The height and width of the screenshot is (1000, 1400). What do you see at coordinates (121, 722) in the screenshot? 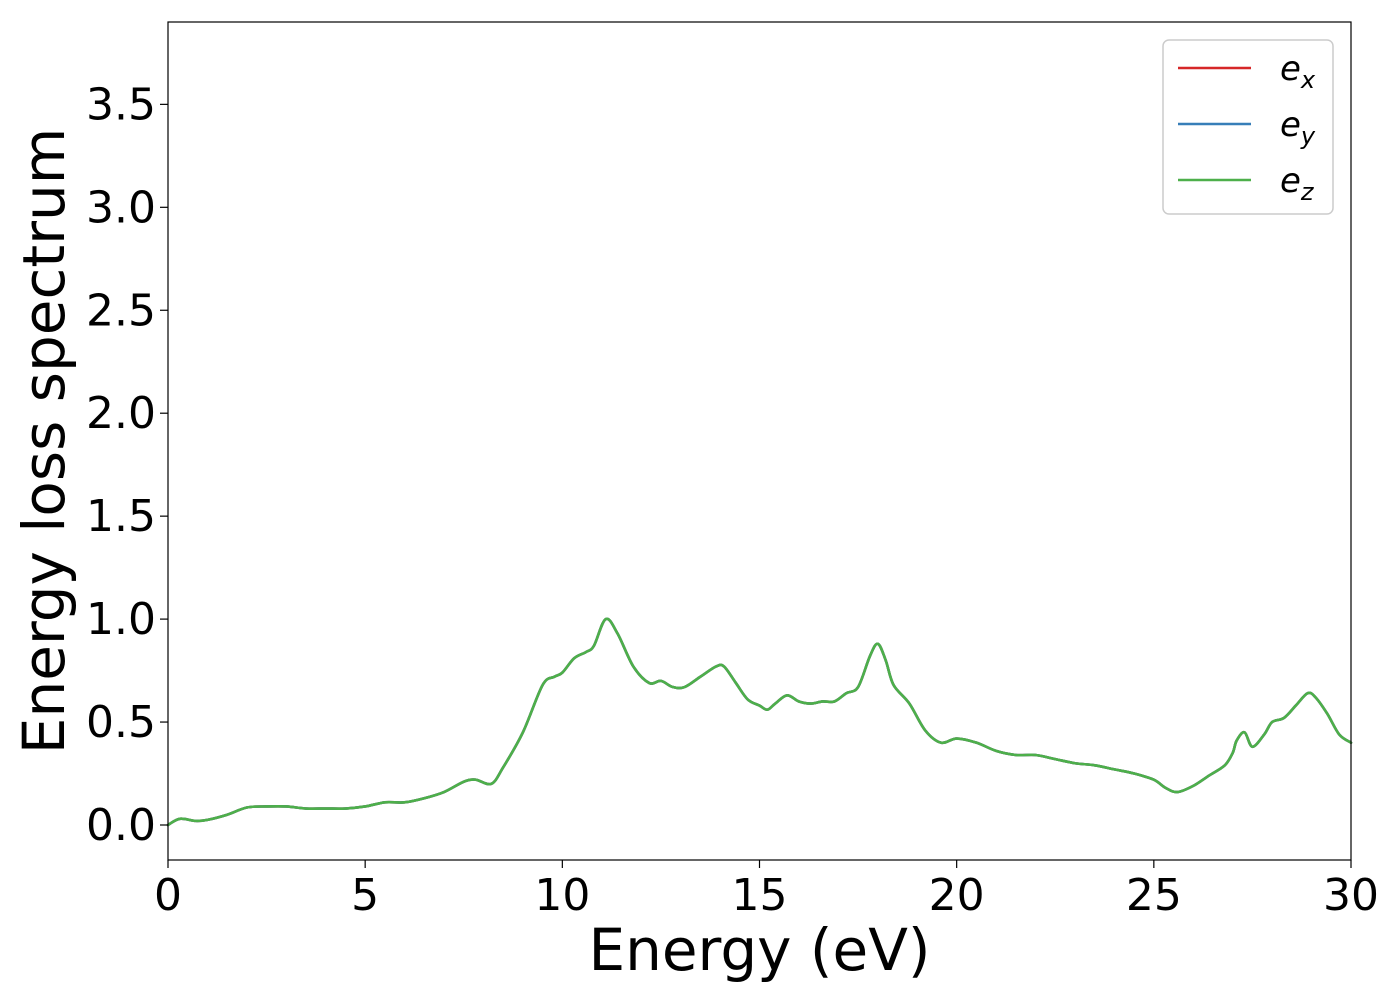
I see `y-tick-label: 0.5` at bounding box center [121, 722].